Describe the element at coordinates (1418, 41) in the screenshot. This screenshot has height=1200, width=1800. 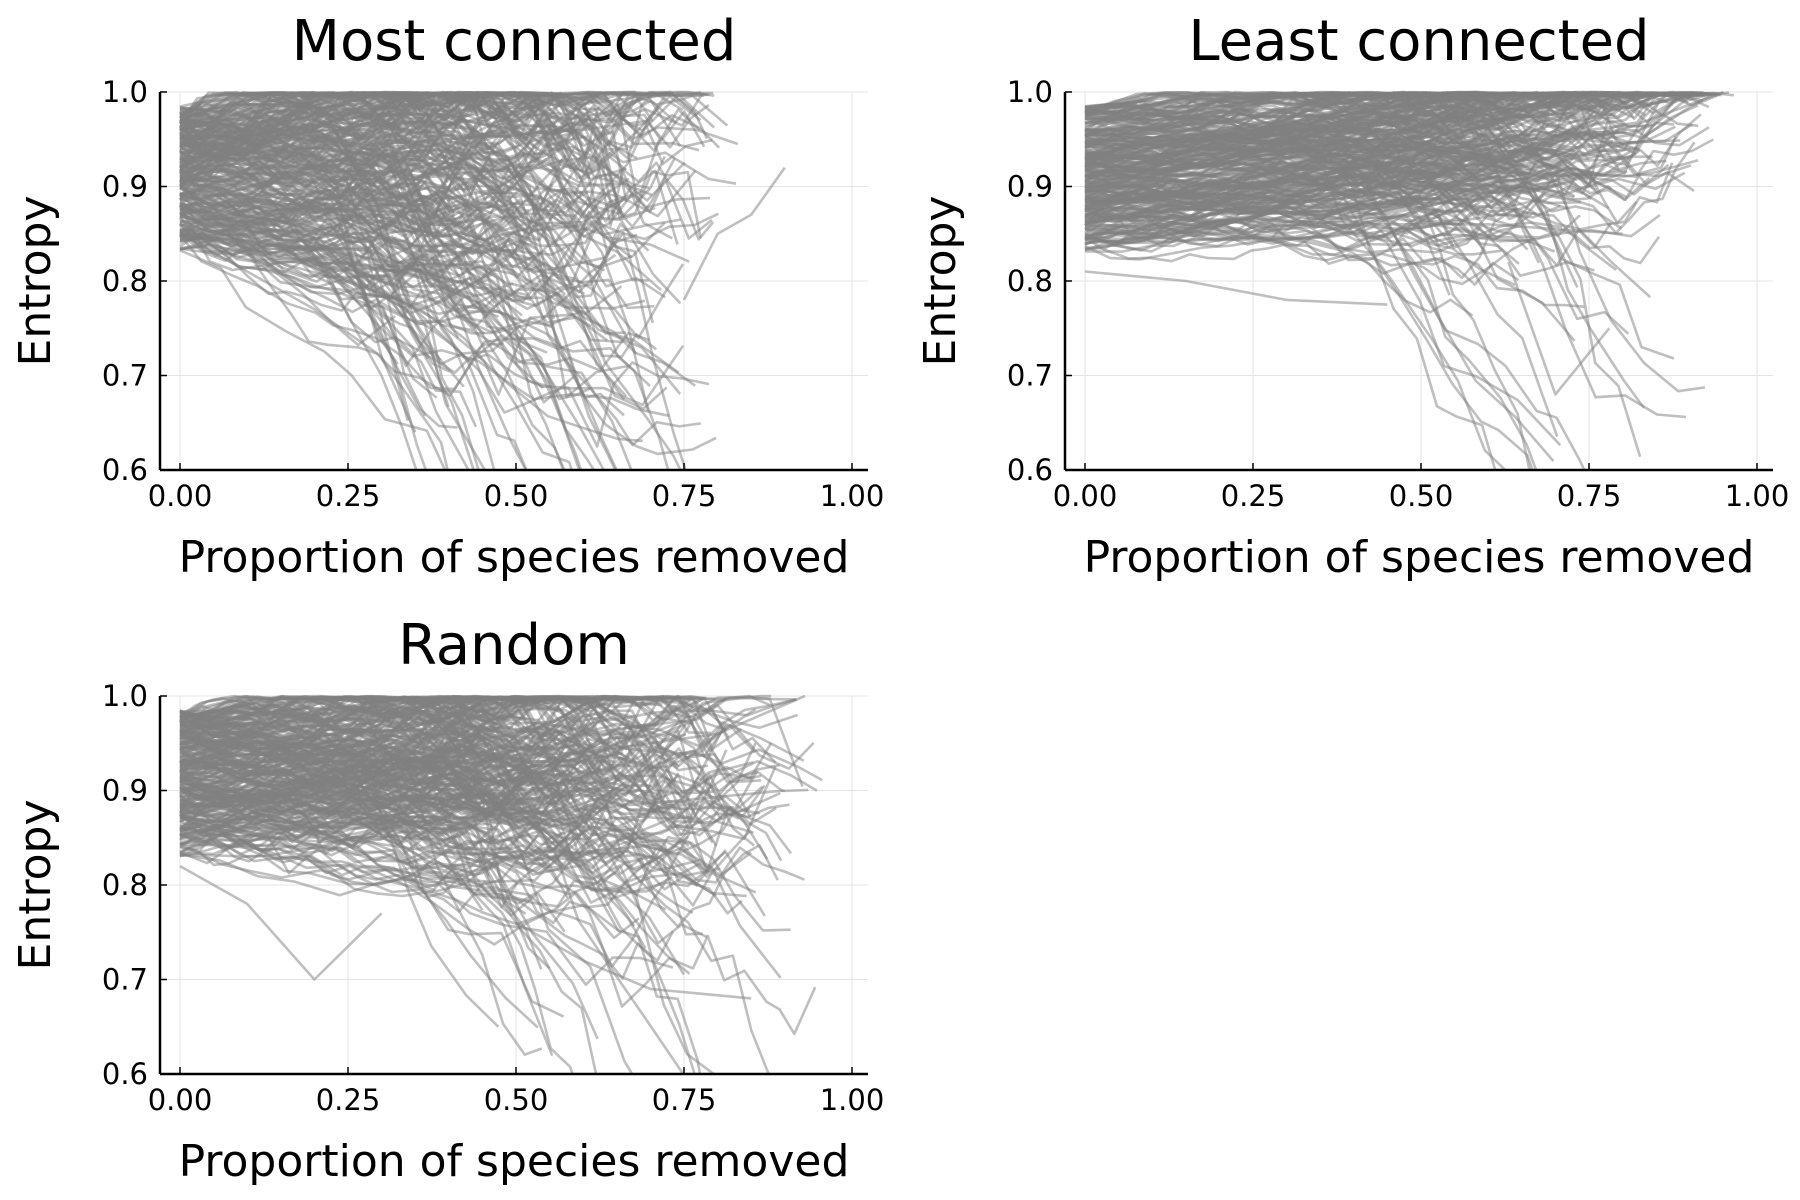
I see `panel-title: Least connected` at that location.